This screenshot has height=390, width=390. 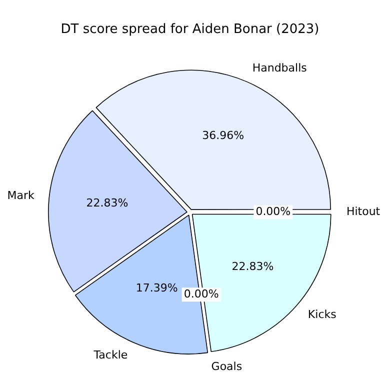 What do you see at coordinates (110, 355) in the screenshot?
I see `slice-label: Tackle` at bounding box center [110, 355].